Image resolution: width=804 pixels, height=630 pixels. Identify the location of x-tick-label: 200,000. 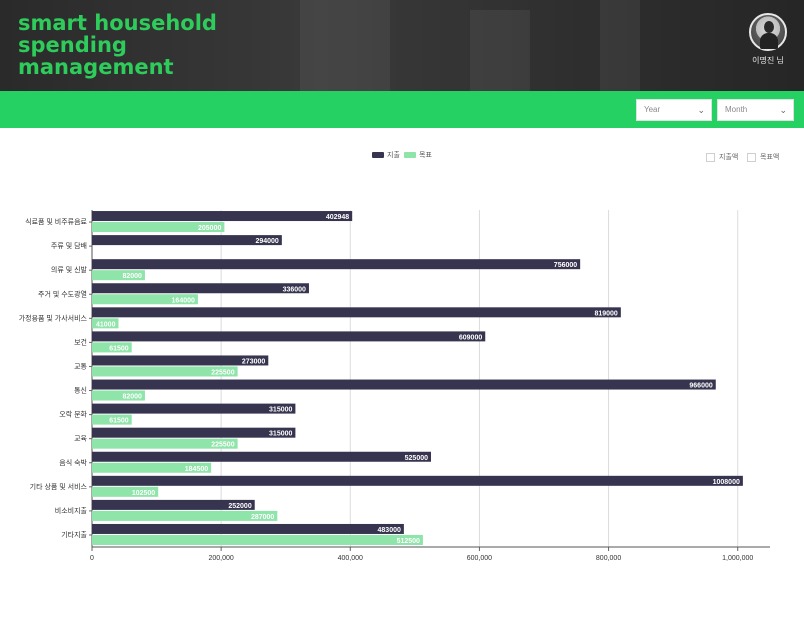
(220, 558).